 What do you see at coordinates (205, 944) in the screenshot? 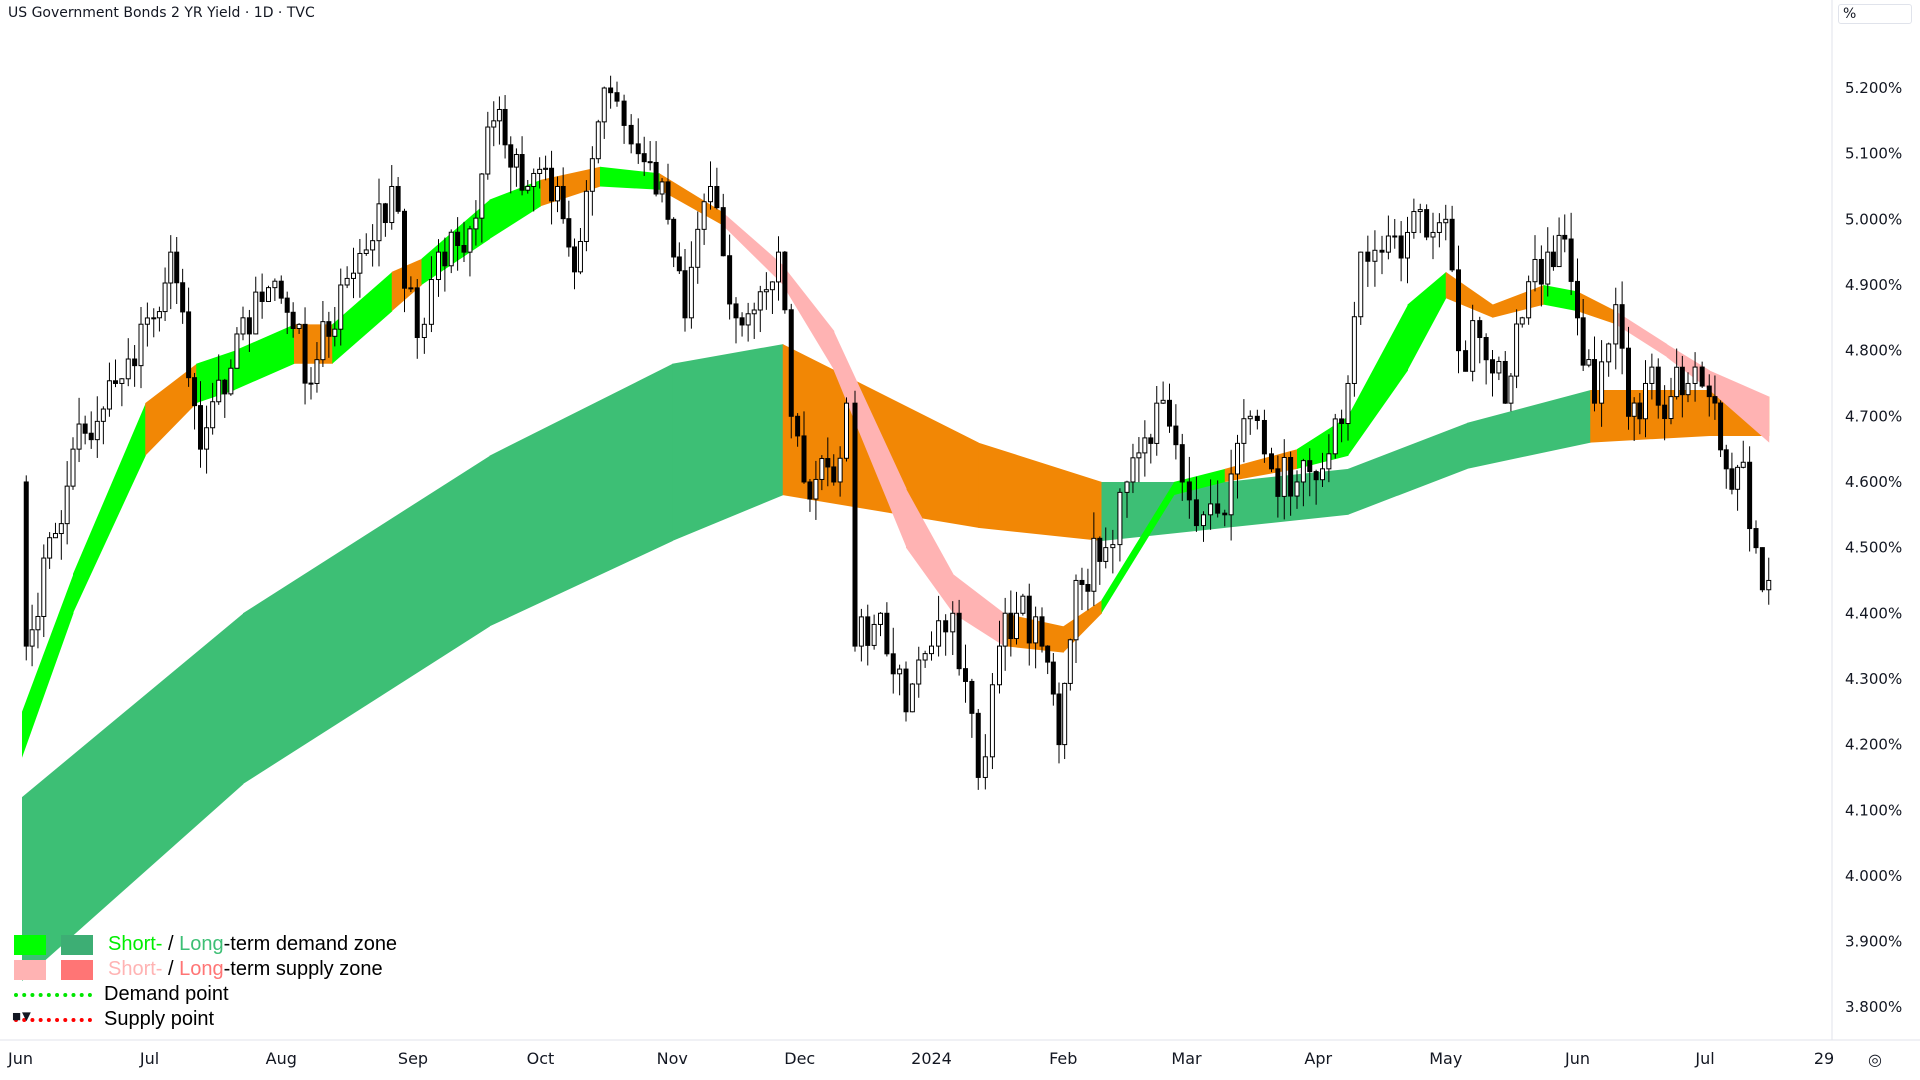
I see `legend-demand-zone: Short- / Long-term demand zone` at bounding box center [205, 944].